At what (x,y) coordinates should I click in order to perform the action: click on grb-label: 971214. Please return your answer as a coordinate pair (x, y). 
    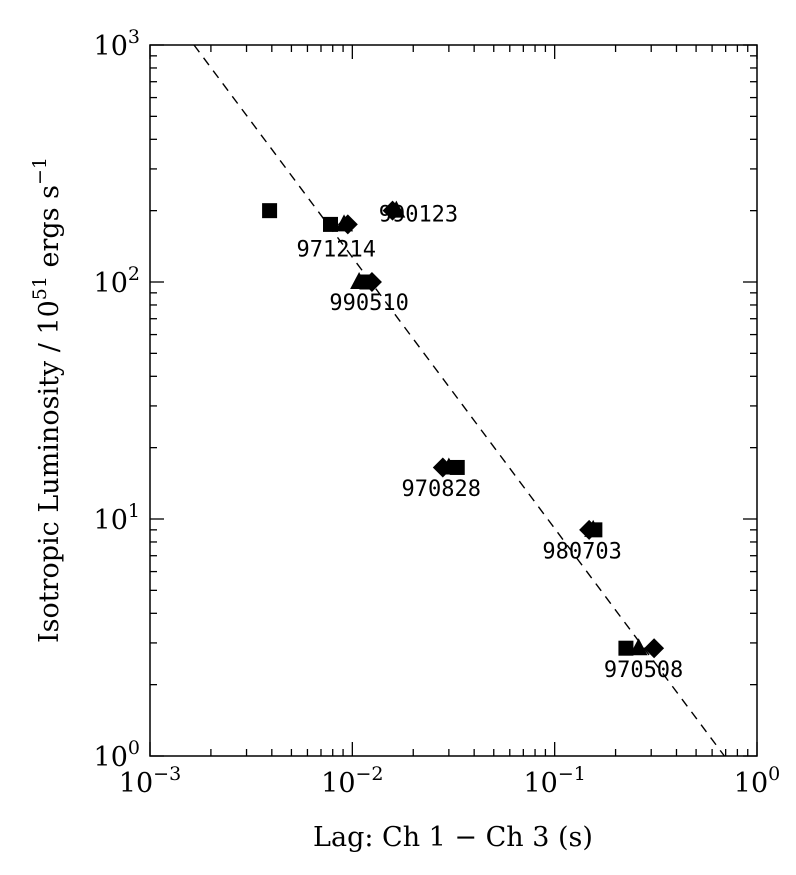
    Looking at the image, I should click on (336, 250).